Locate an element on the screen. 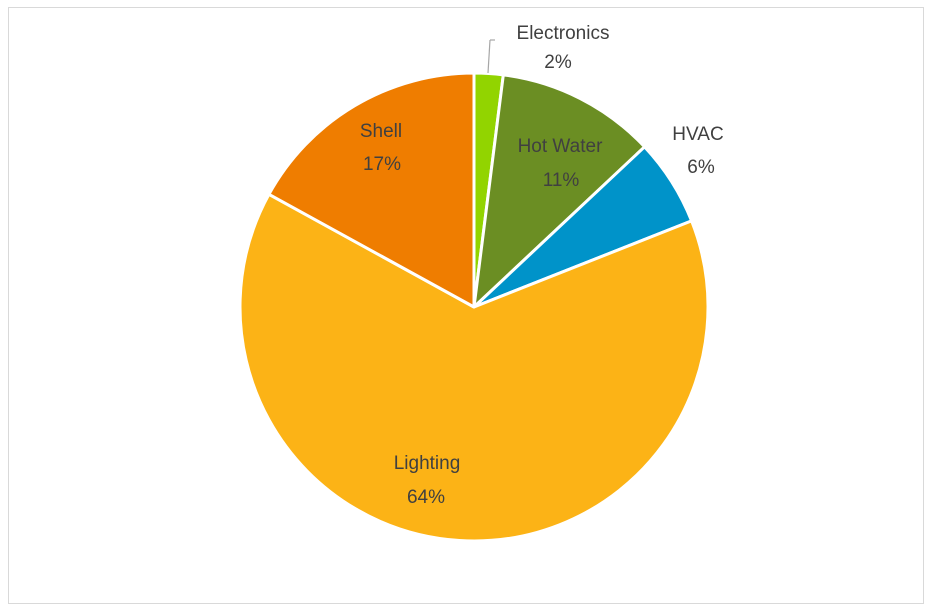  label-electronics-percent: 2% is located at coordinates (558, 62).